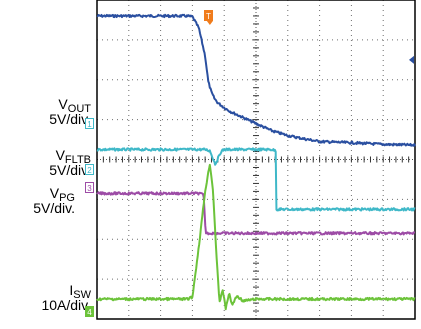  Describe the element at coordinates (256, 213) in the screenshot. I see `trace-vpg` at that location.